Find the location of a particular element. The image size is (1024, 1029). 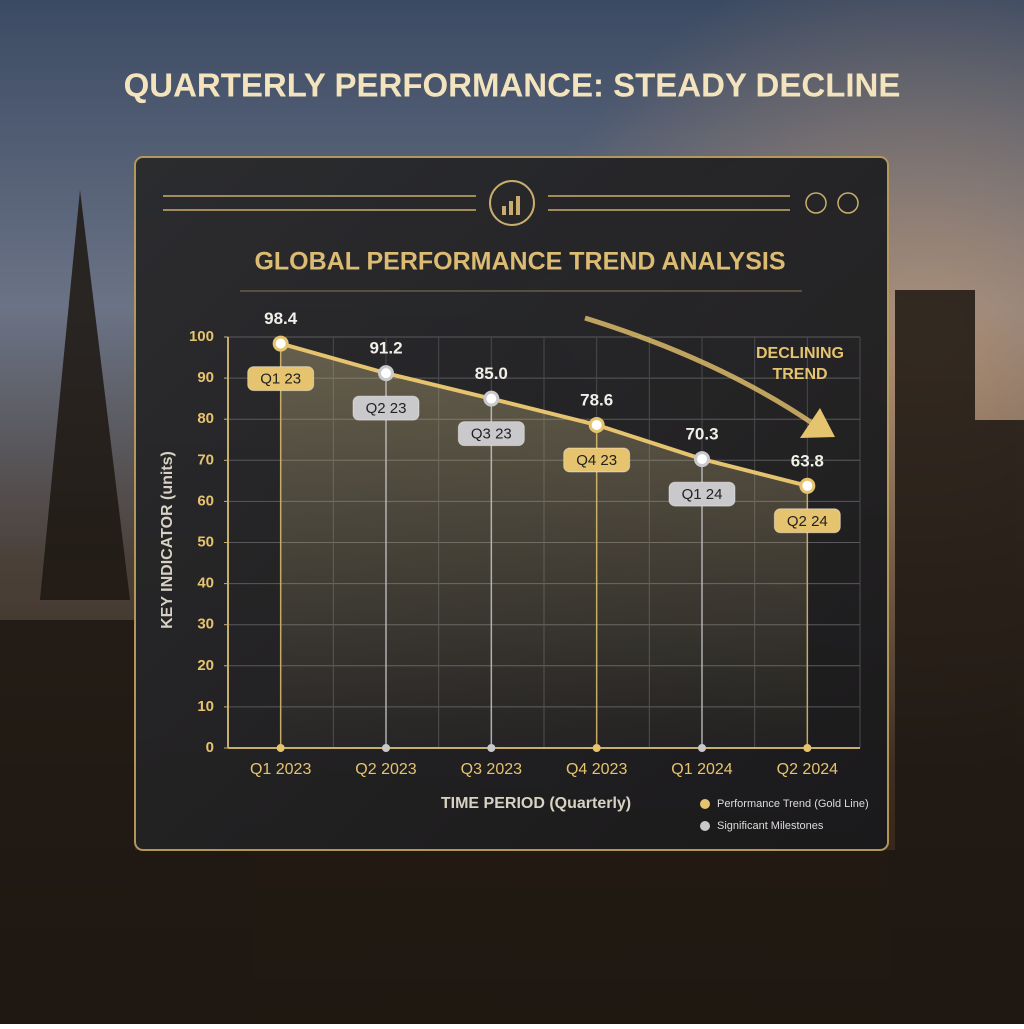

point-tag-label: Q1 23 is located at coordinates (280, 379).